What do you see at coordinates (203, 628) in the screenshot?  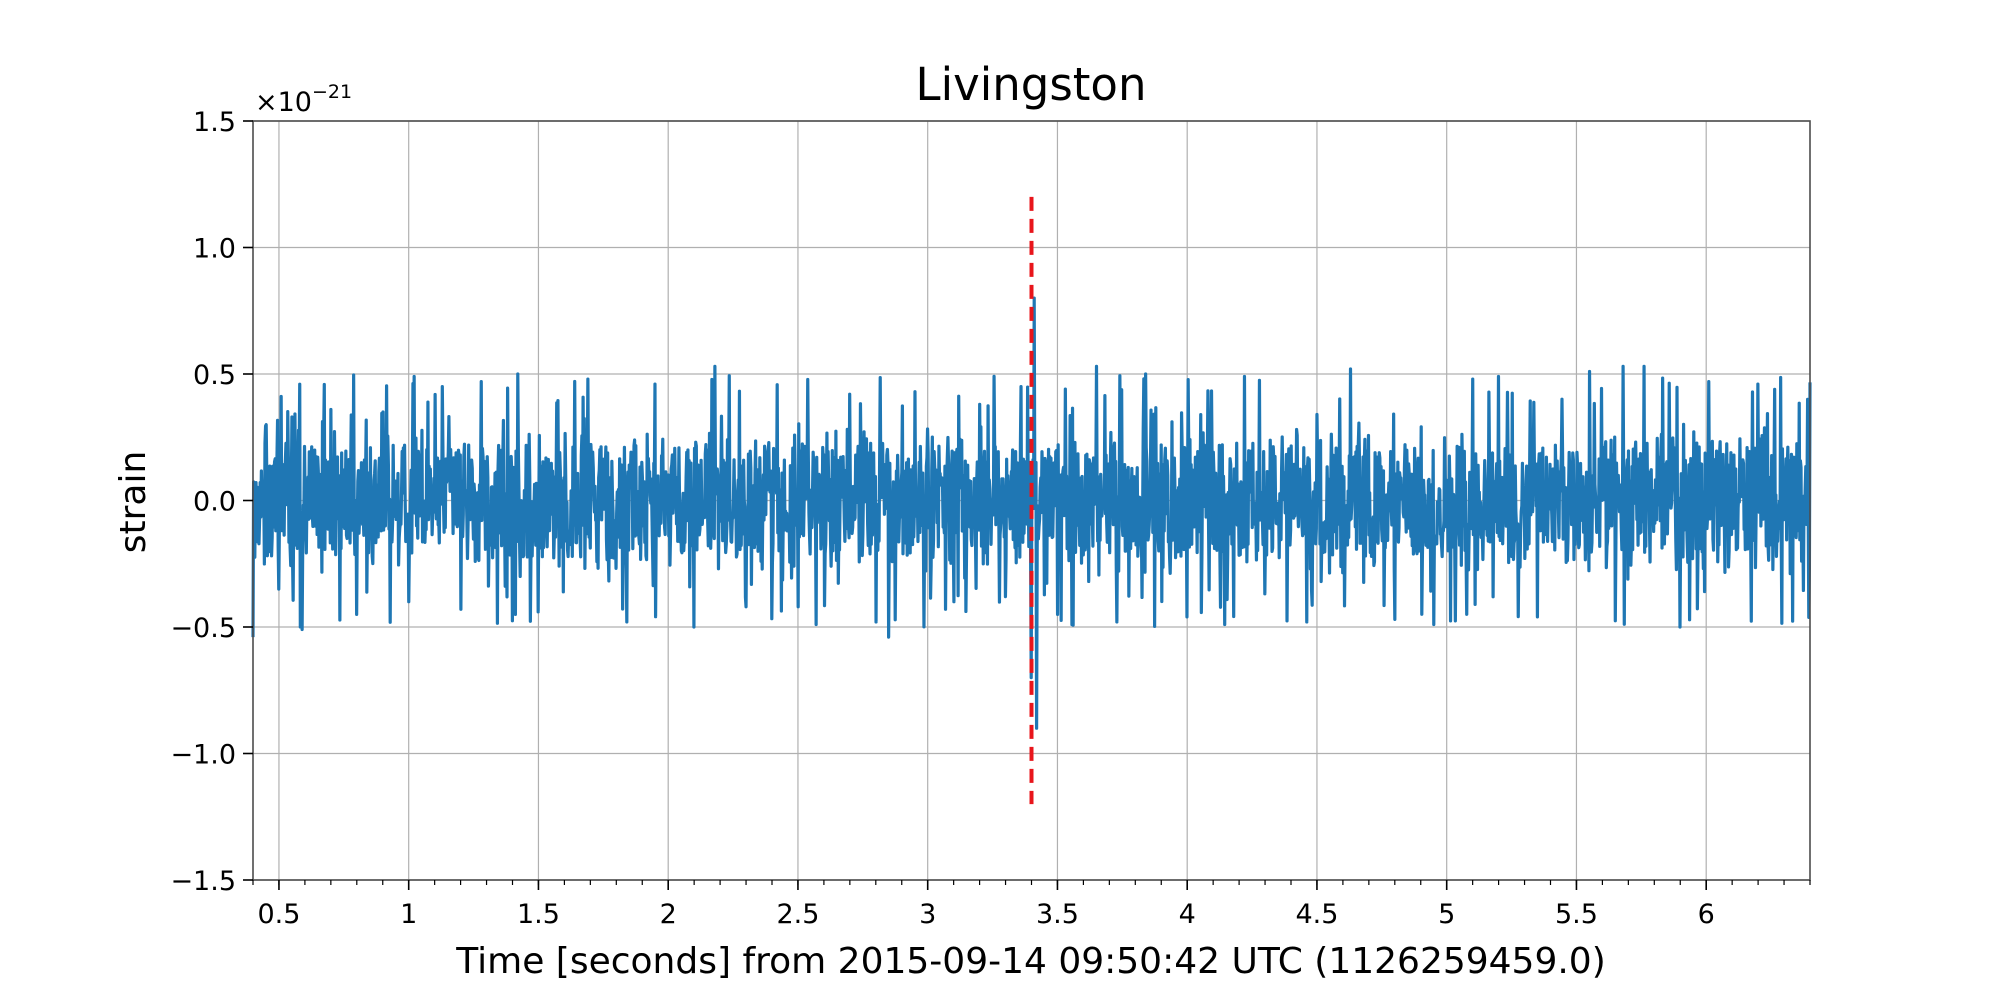 I see `y-tick-label: −0.5` at bounding box center [203, 628].